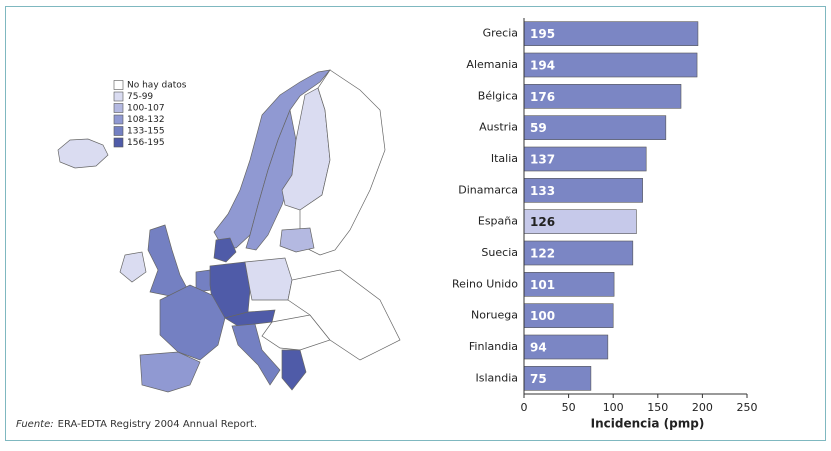 This screenshot has width=831, height=451. What do you see at coordinates (488, 189) in the screenshot?
I see `category-label: Dinamarca` at bounding box center [488, 189].